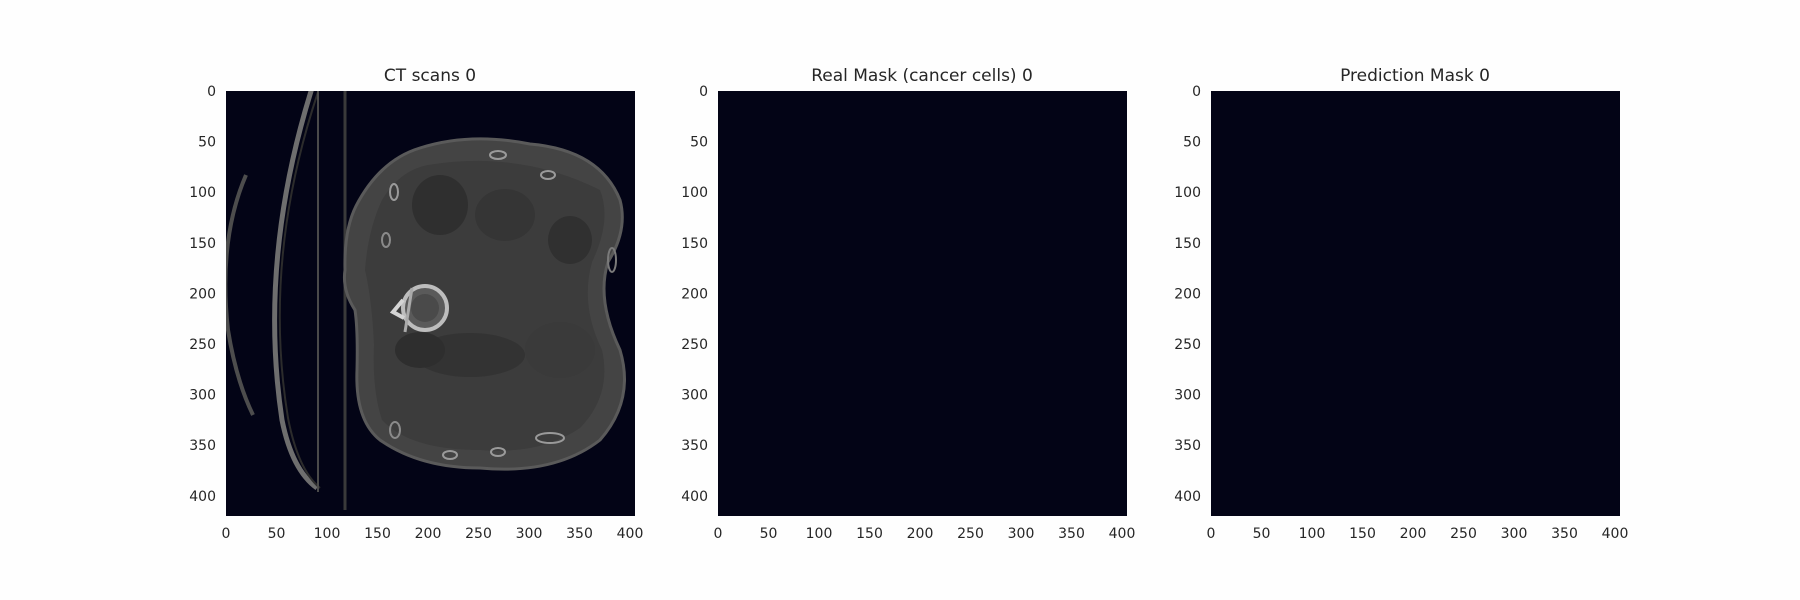 This screenshot has height=600, width=1800. Describe the element at coordinates (430, 76) in the screenshot. I see `ct-scan-title: CT scans 0` at that location.